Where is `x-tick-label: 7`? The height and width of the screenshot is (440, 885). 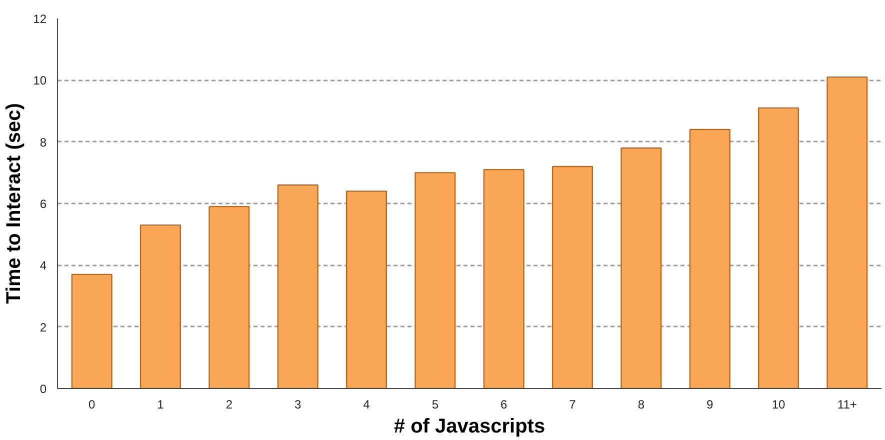
x-tick-label: 7 is located at coordinates (572, 405).